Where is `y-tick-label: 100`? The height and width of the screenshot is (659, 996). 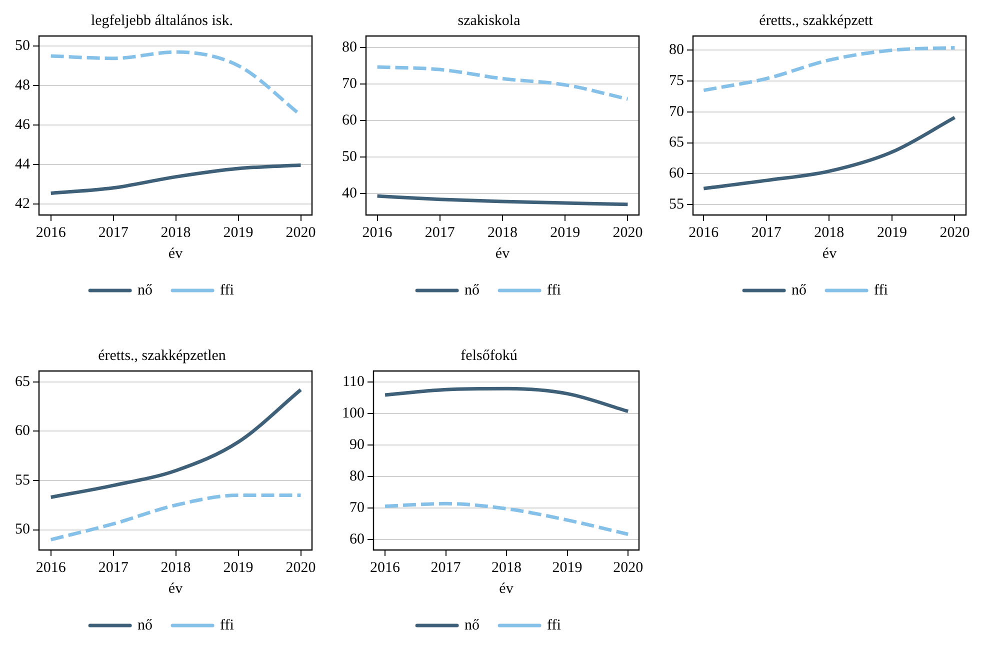
y-tick-label: 100 is located at coordinates (353, 413).